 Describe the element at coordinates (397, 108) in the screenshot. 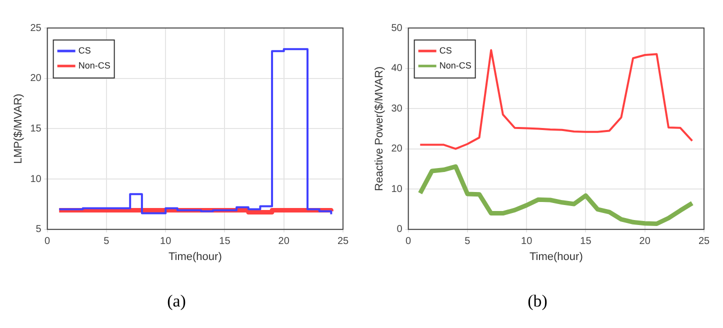

I see `y-tick-label: 30` at that location.